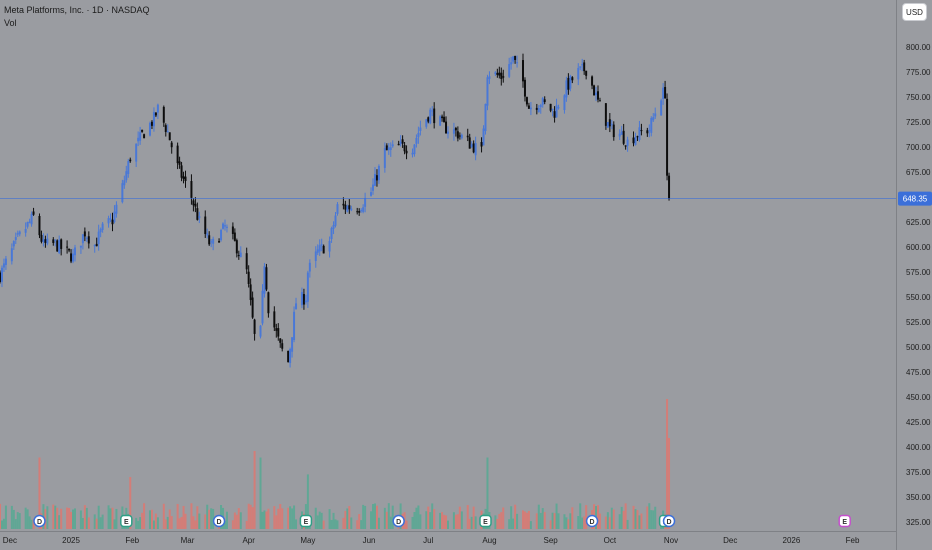 The height and width of the screenshot is (550, 932). What do you see at coordinates (551, 540) in the screenshot?
I see `x-tick-label: Sep` at bounding box center [551, 540].